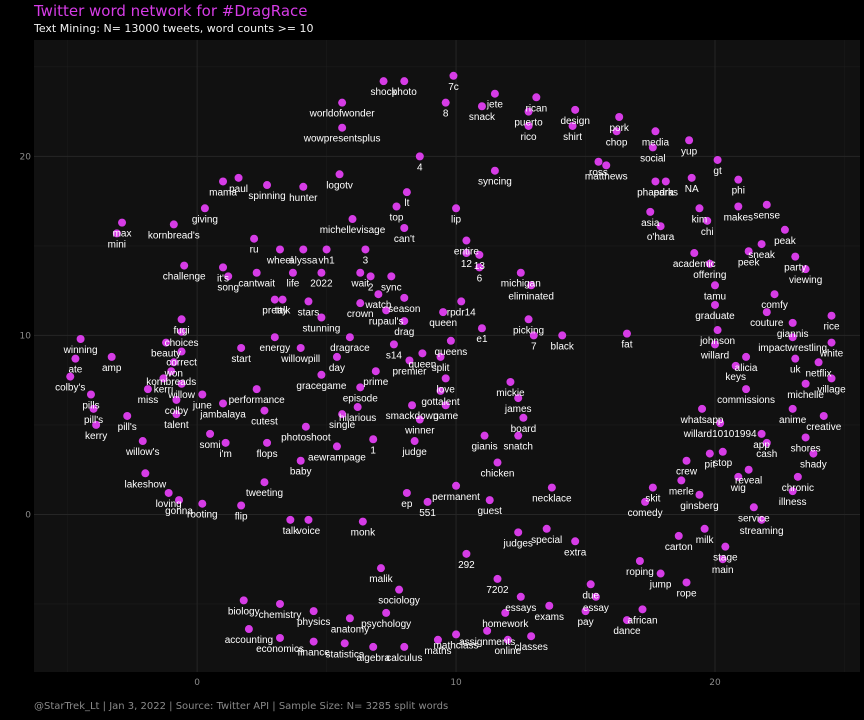 This screenshot has height=720, width=864. Describe the element at coordinates (404, 239) in the screenshot. I see `word-label: can't` at that location.